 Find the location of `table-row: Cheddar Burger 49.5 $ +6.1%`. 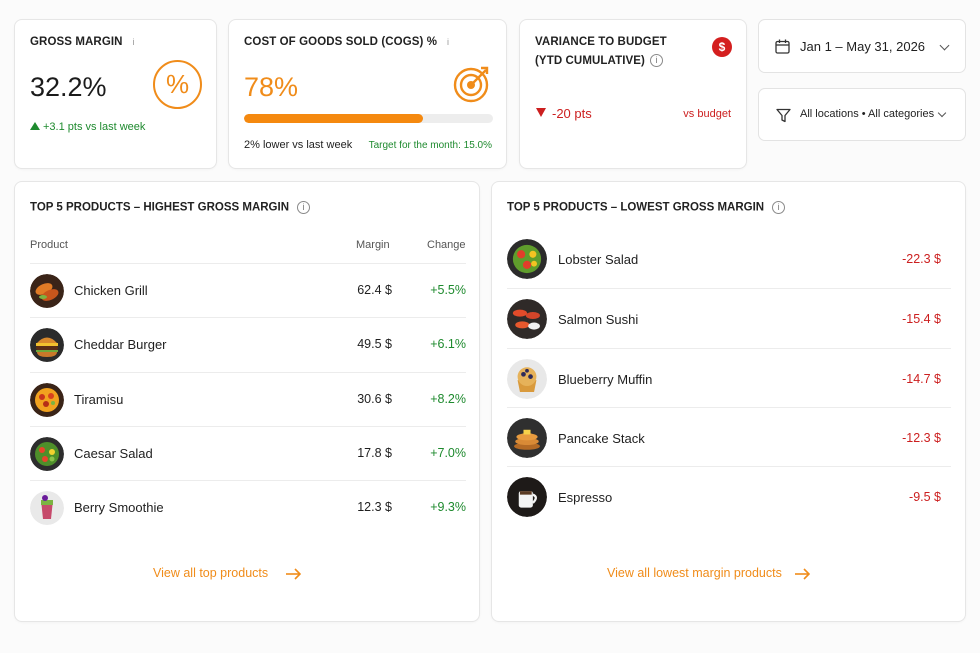

table-row: Cheddar Burger 49.5 $ +6.1% is located at coordinates (248, 344).